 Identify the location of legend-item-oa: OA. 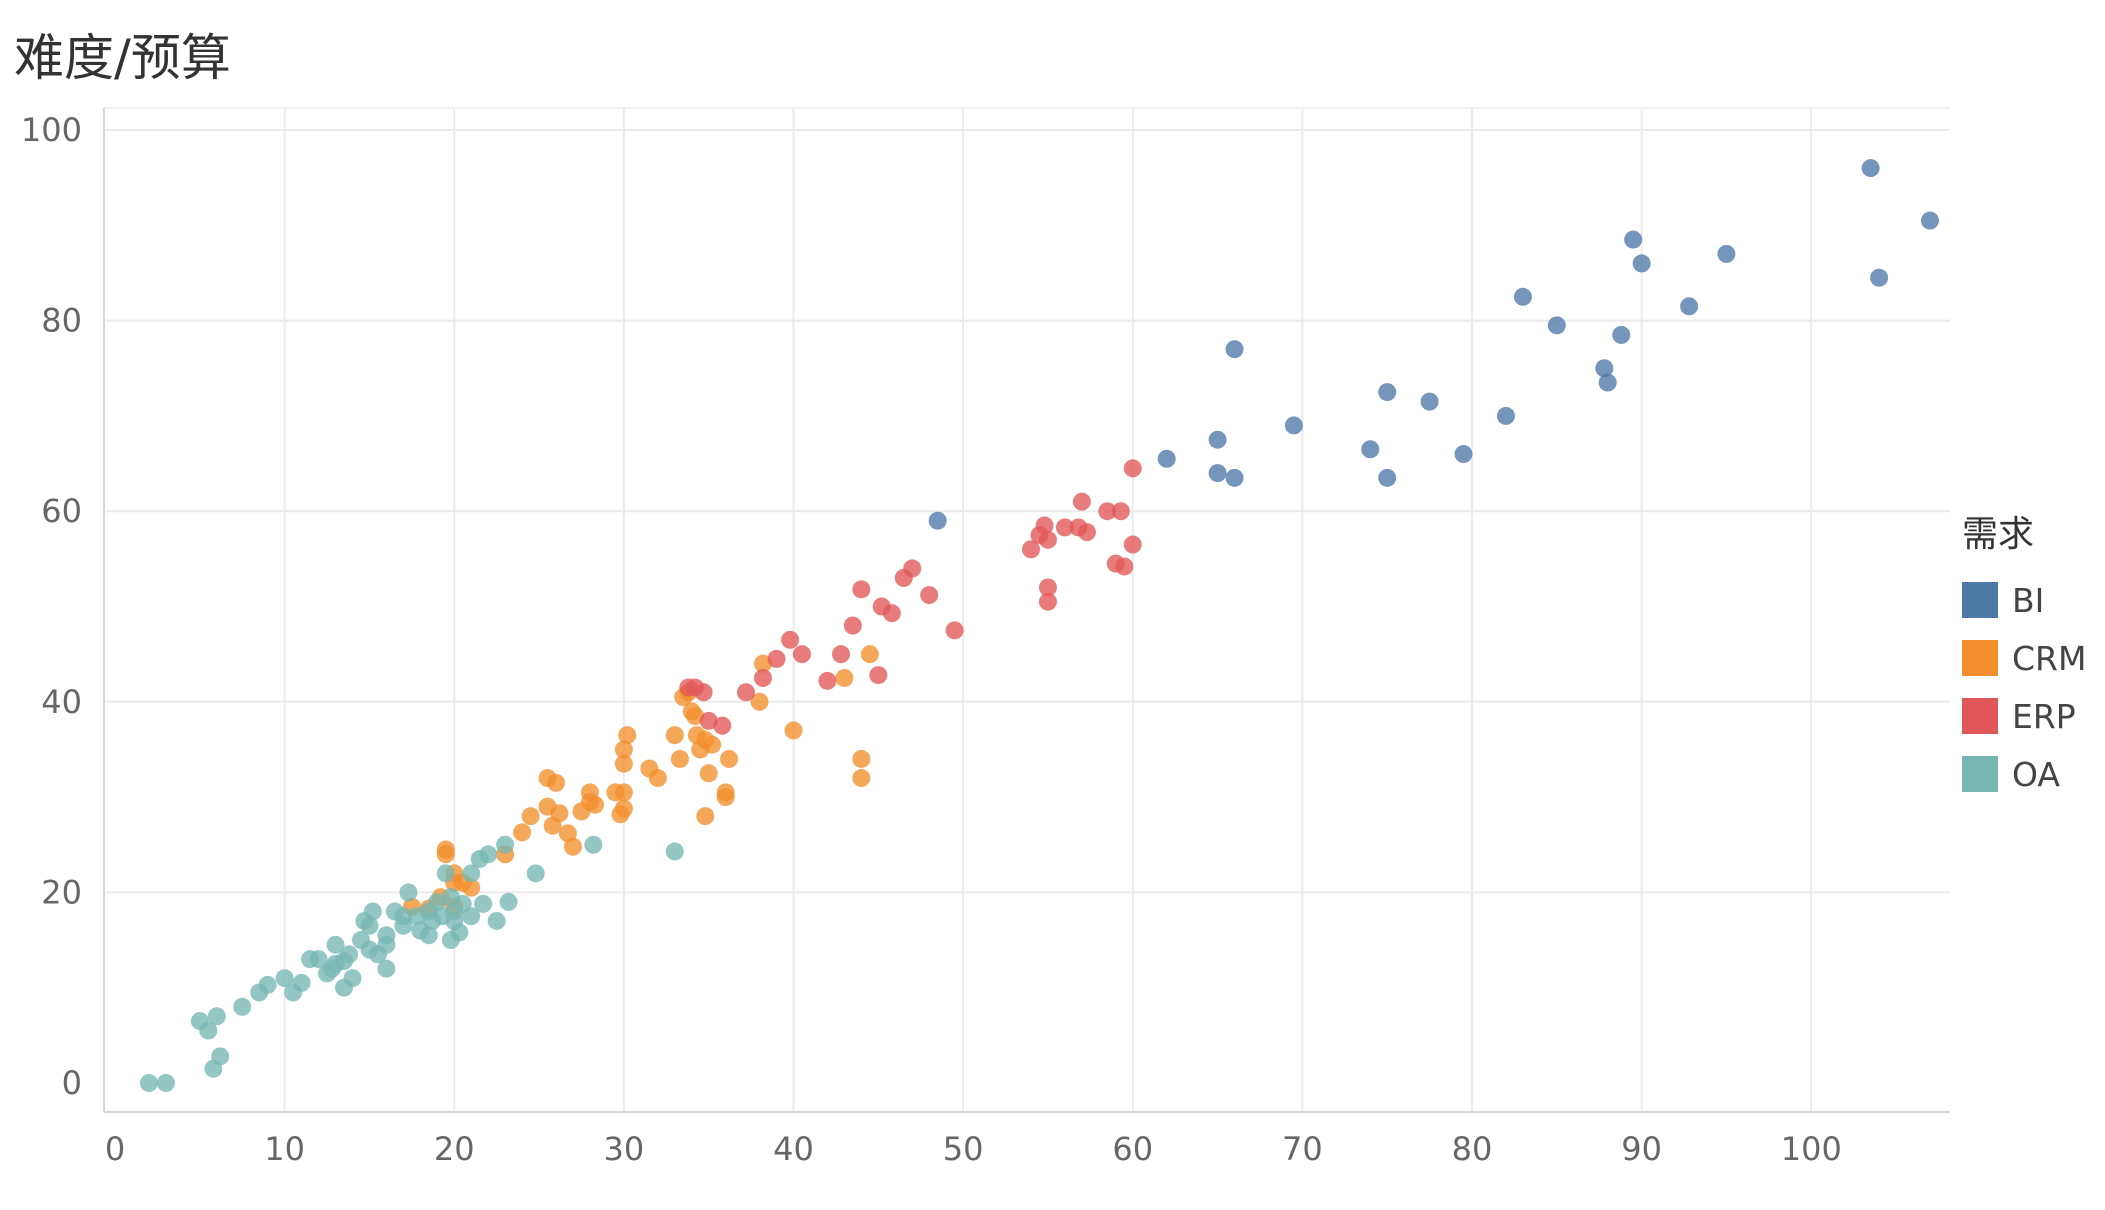
(2024, 774).